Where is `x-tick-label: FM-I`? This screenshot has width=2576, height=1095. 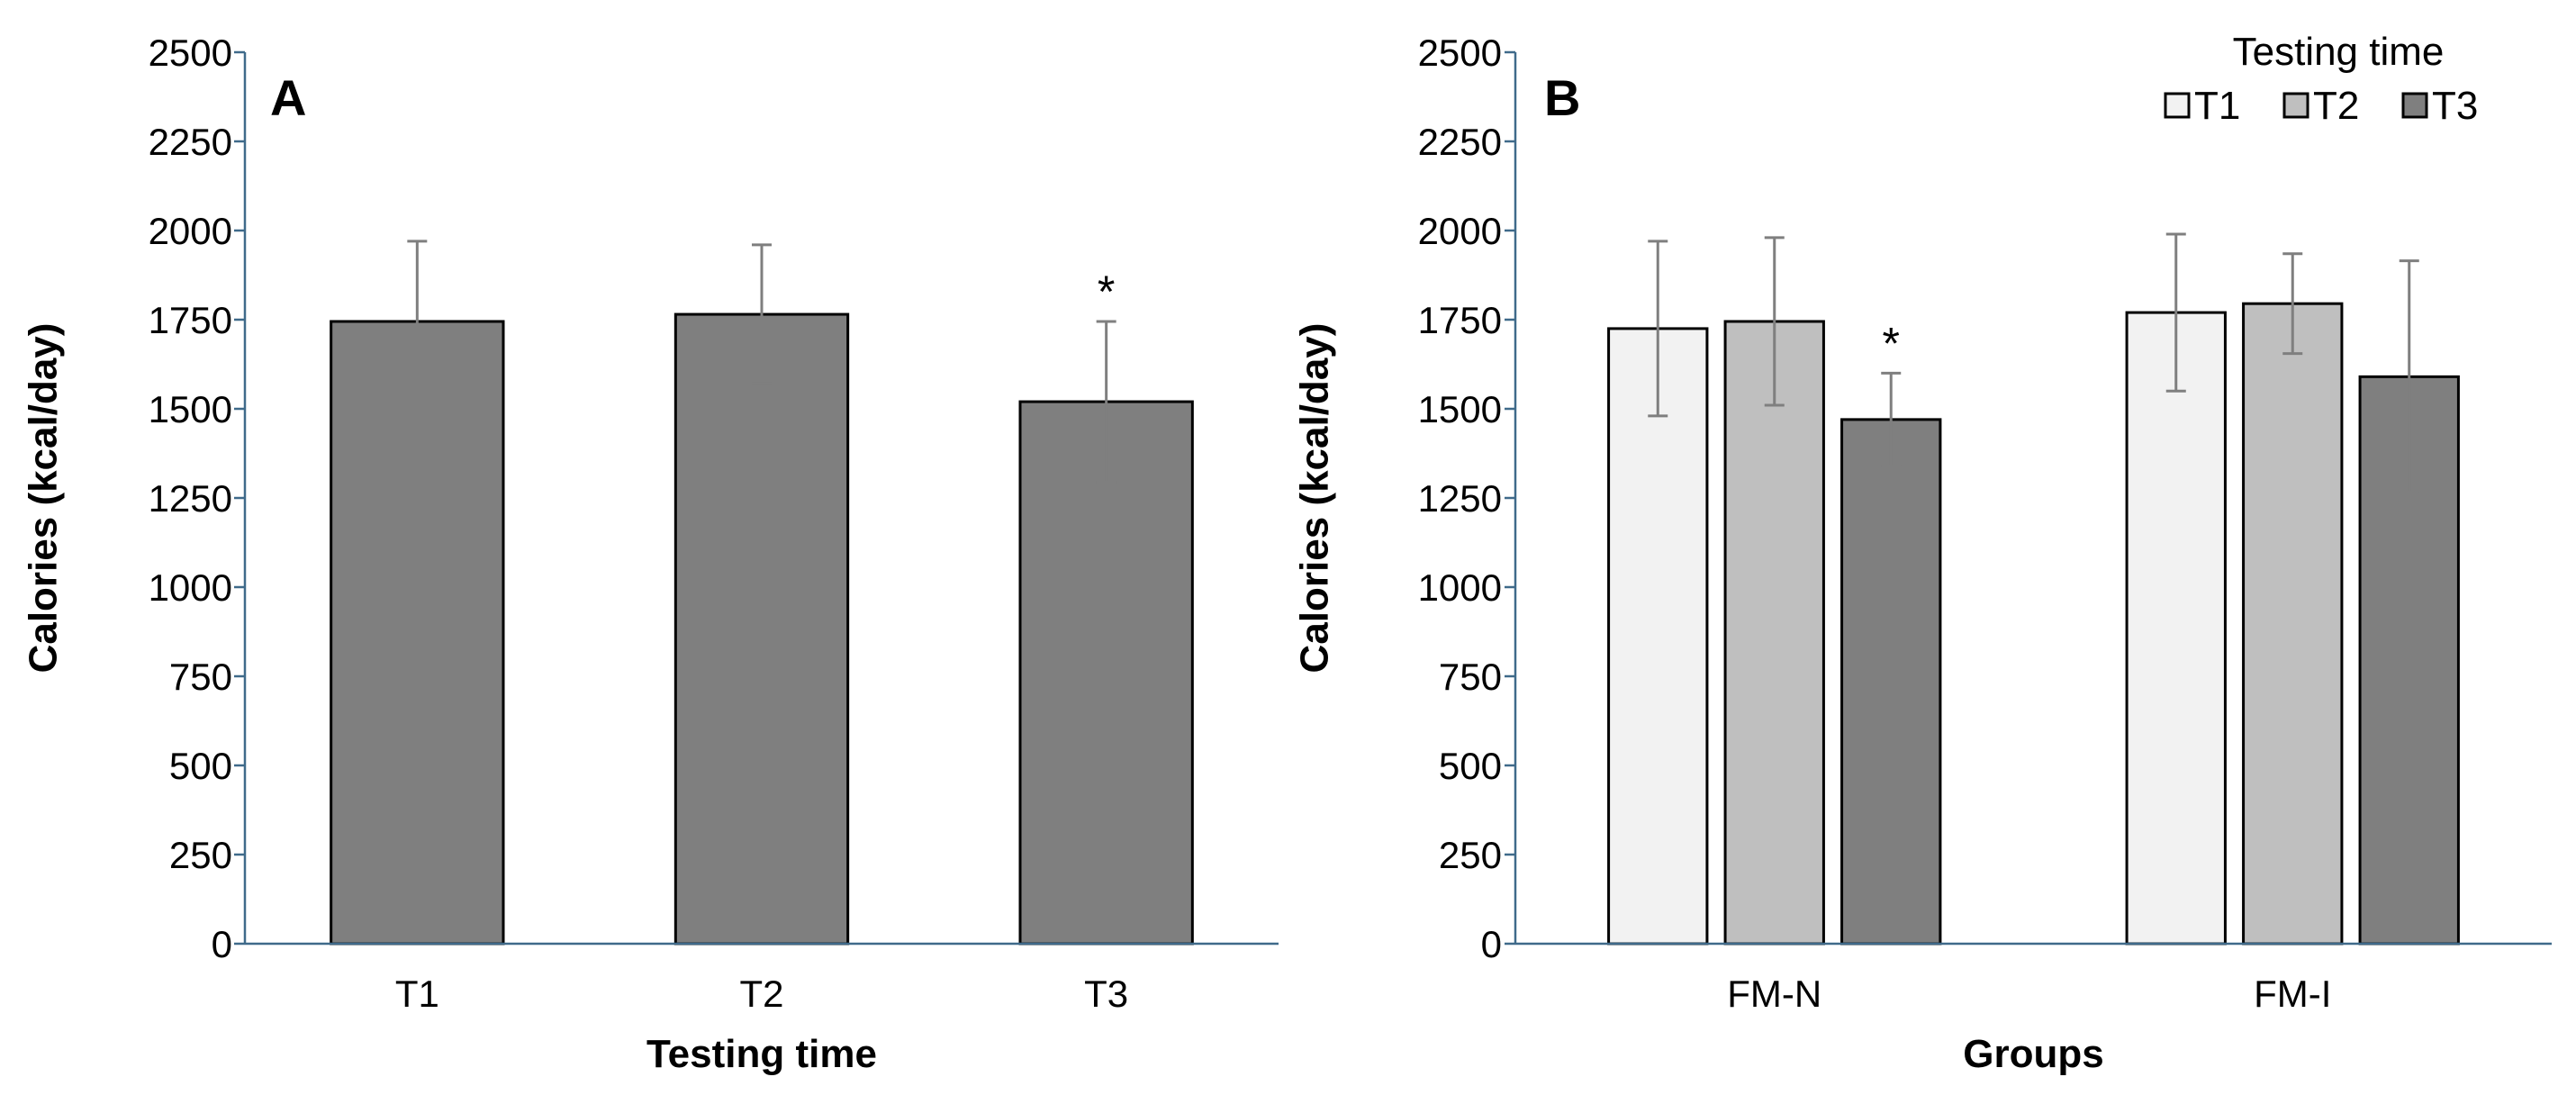
x-tick-label: FM-I is located at coordinates (2292, 994).